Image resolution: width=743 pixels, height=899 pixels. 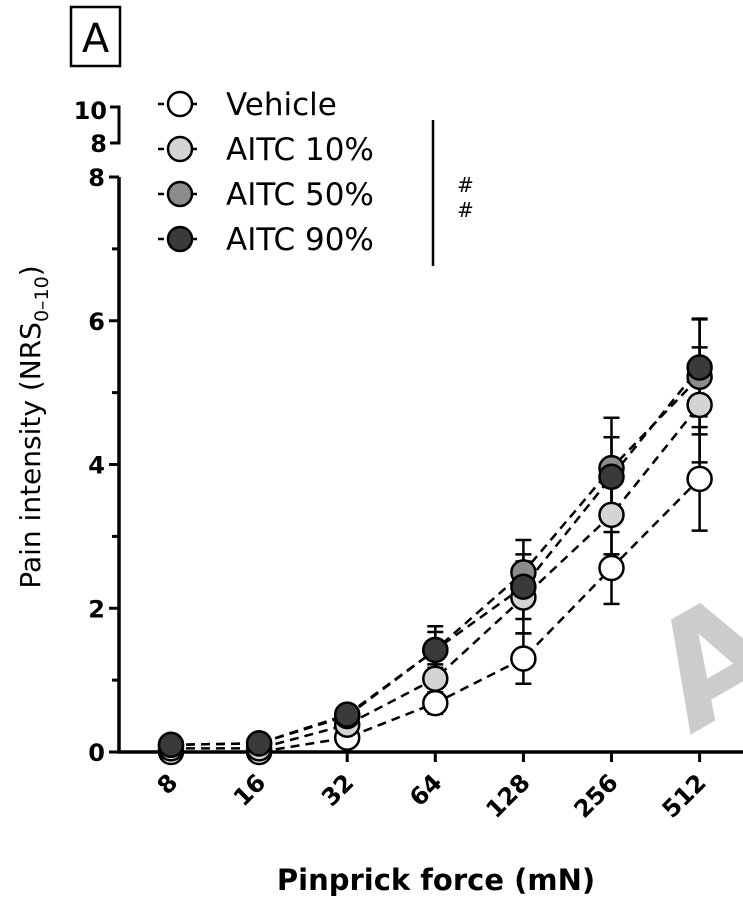 What do you see at coordinates (682, 634) in the screenshot?
I see `watermark: AC` at bounding box center [682, 634].